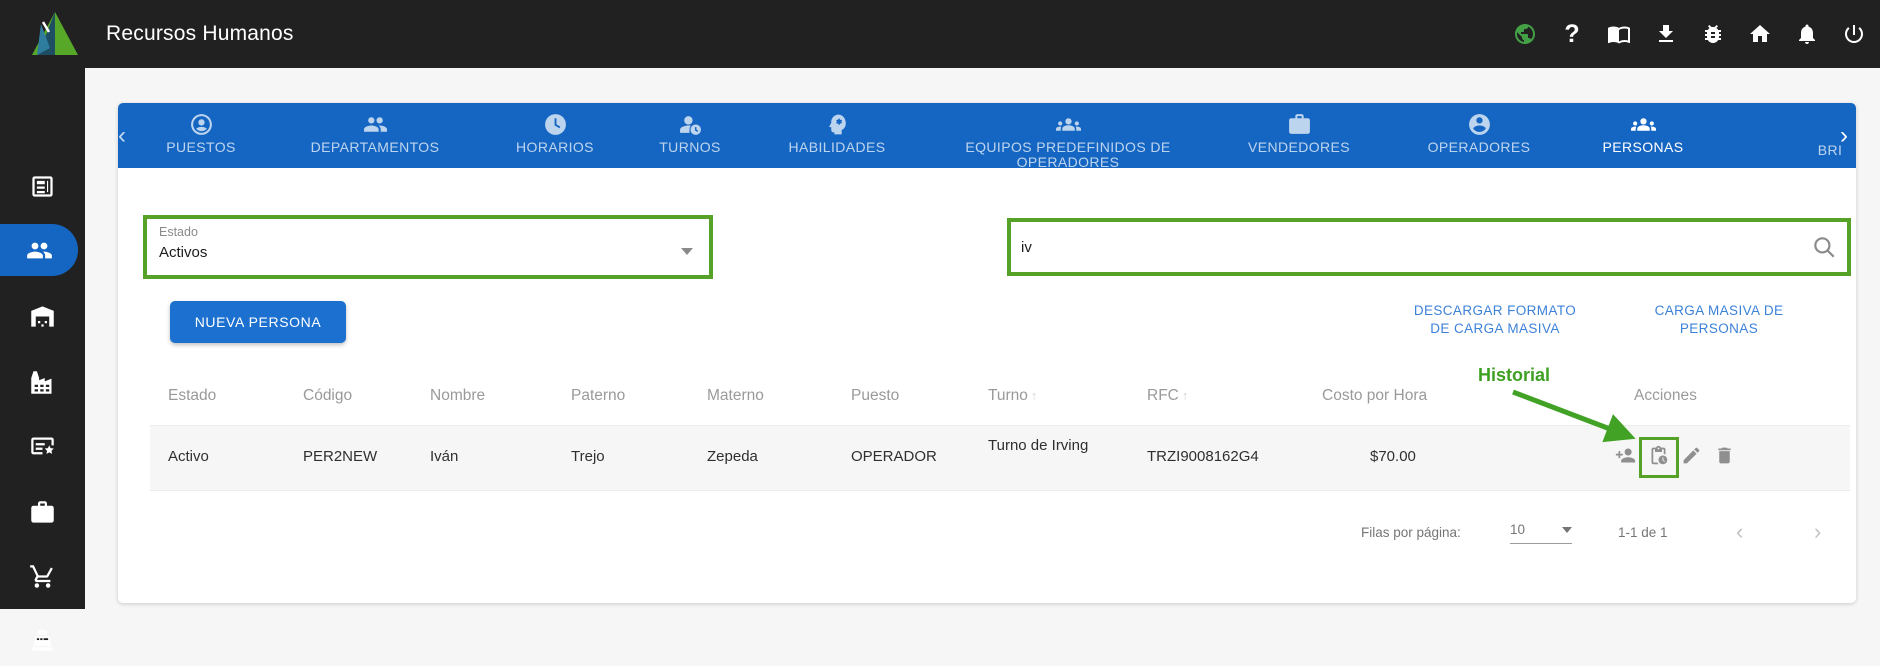 This screenshot has width=1880, height=666. What do you see at coordinates (1674, 455) in the screenshot?
I see `row-actions` at bounding box center [1674, 455].